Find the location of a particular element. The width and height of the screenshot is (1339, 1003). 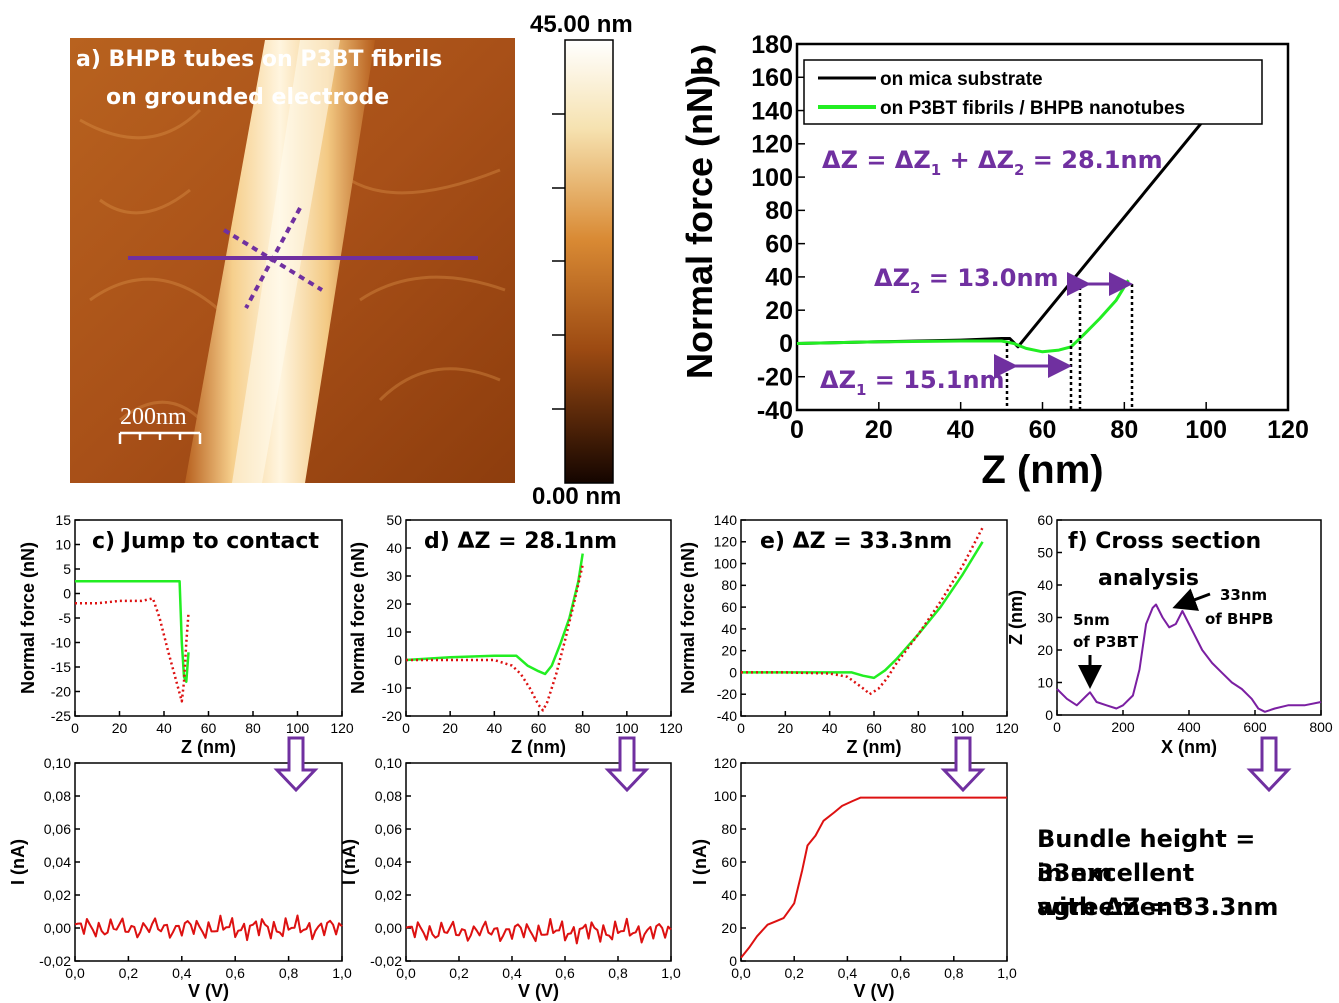

arrow-bhpb is located at coordinates (1191, 599).